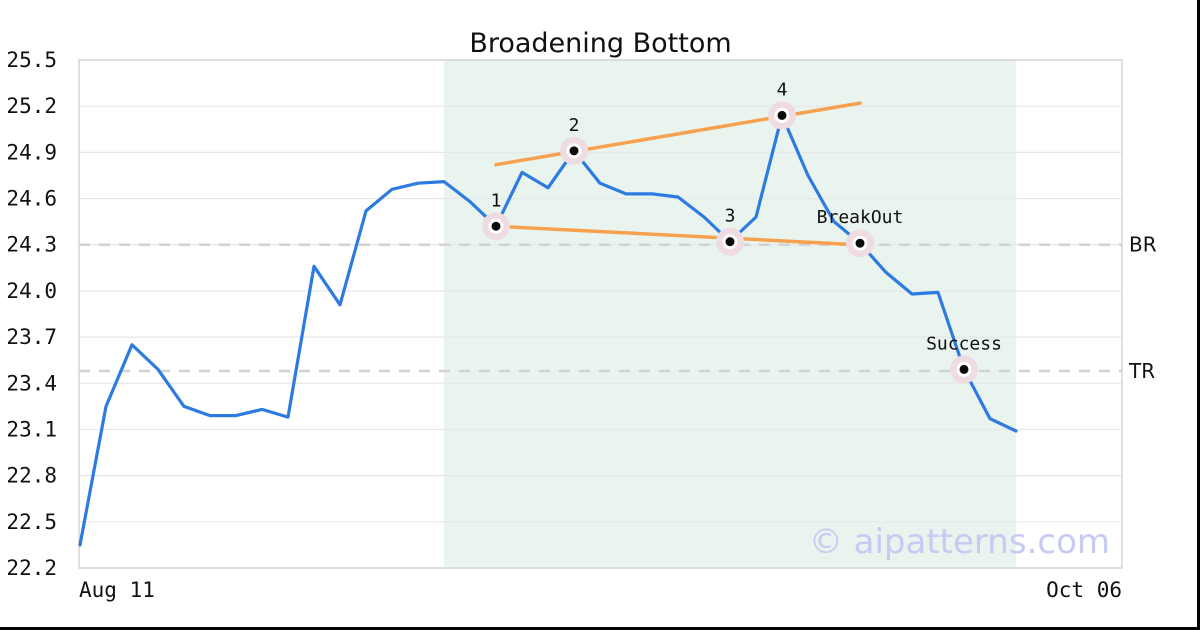  I want to click on x-tick-label-end: Oct 06, so click(1084, 590).